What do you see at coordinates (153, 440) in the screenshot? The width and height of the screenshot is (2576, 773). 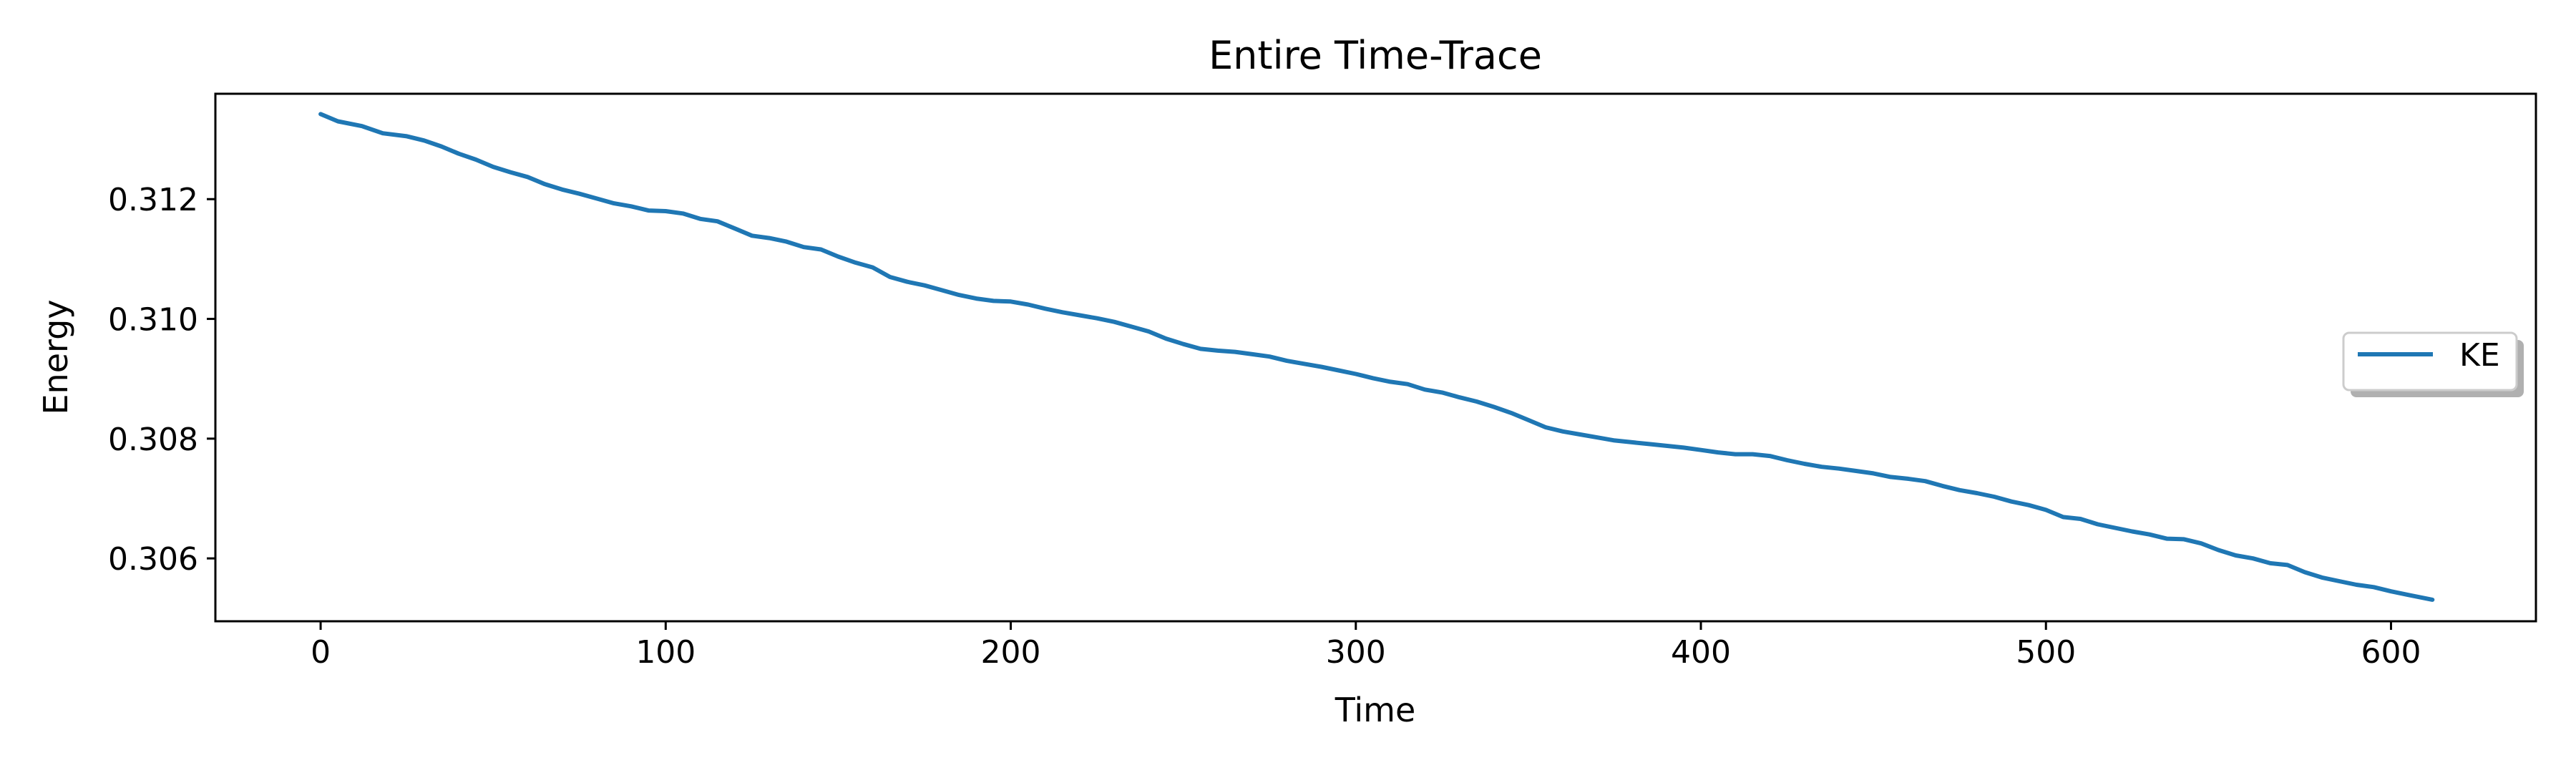 I see `y-tick-label: 0.308` at bounding box center [153, 440].